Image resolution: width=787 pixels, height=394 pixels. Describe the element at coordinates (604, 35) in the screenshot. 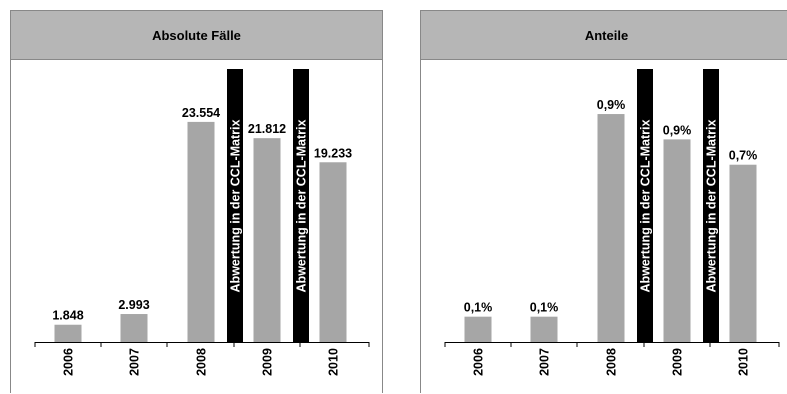

I see `chart-title: Anteile` at that location.